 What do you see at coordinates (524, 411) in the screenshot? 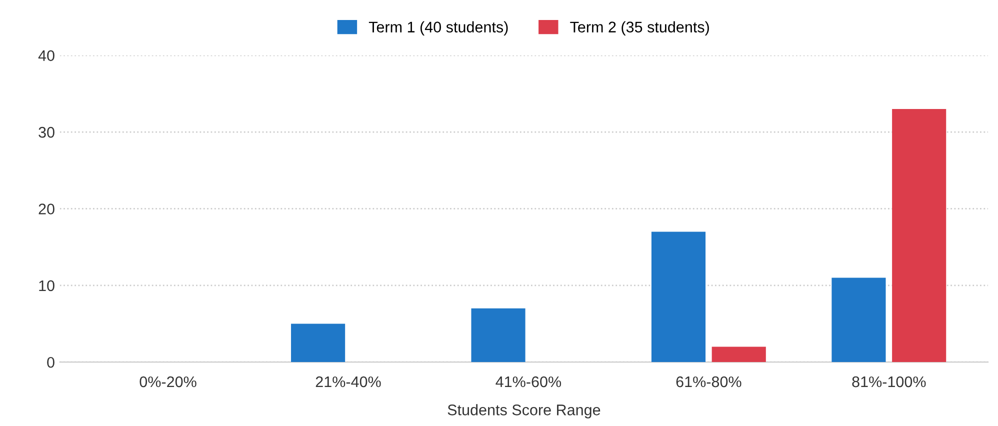
I see `x-axis-title: Students Score Range` at bounding box center [524, 411].